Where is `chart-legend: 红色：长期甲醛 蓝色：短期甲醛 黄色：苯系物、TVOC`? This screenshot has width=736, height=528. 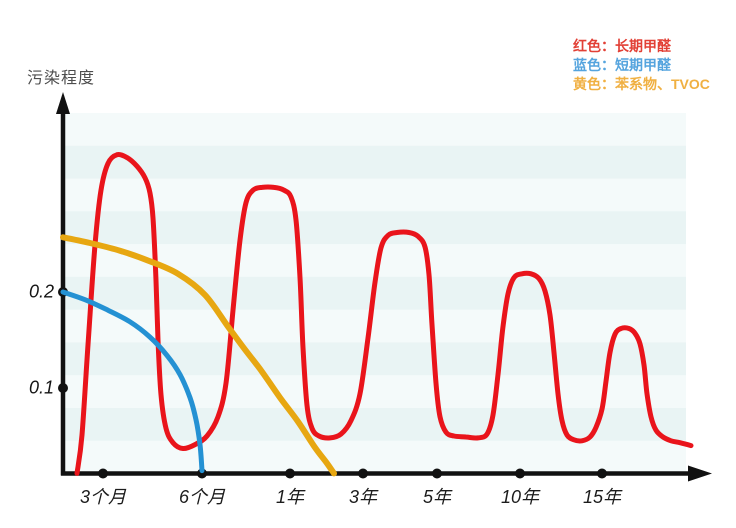
chart-legend: 红色：长期甲醛 蓝色：短期甲醛 黄色：苯系物、TVOC is located at coordinates (641, 65).